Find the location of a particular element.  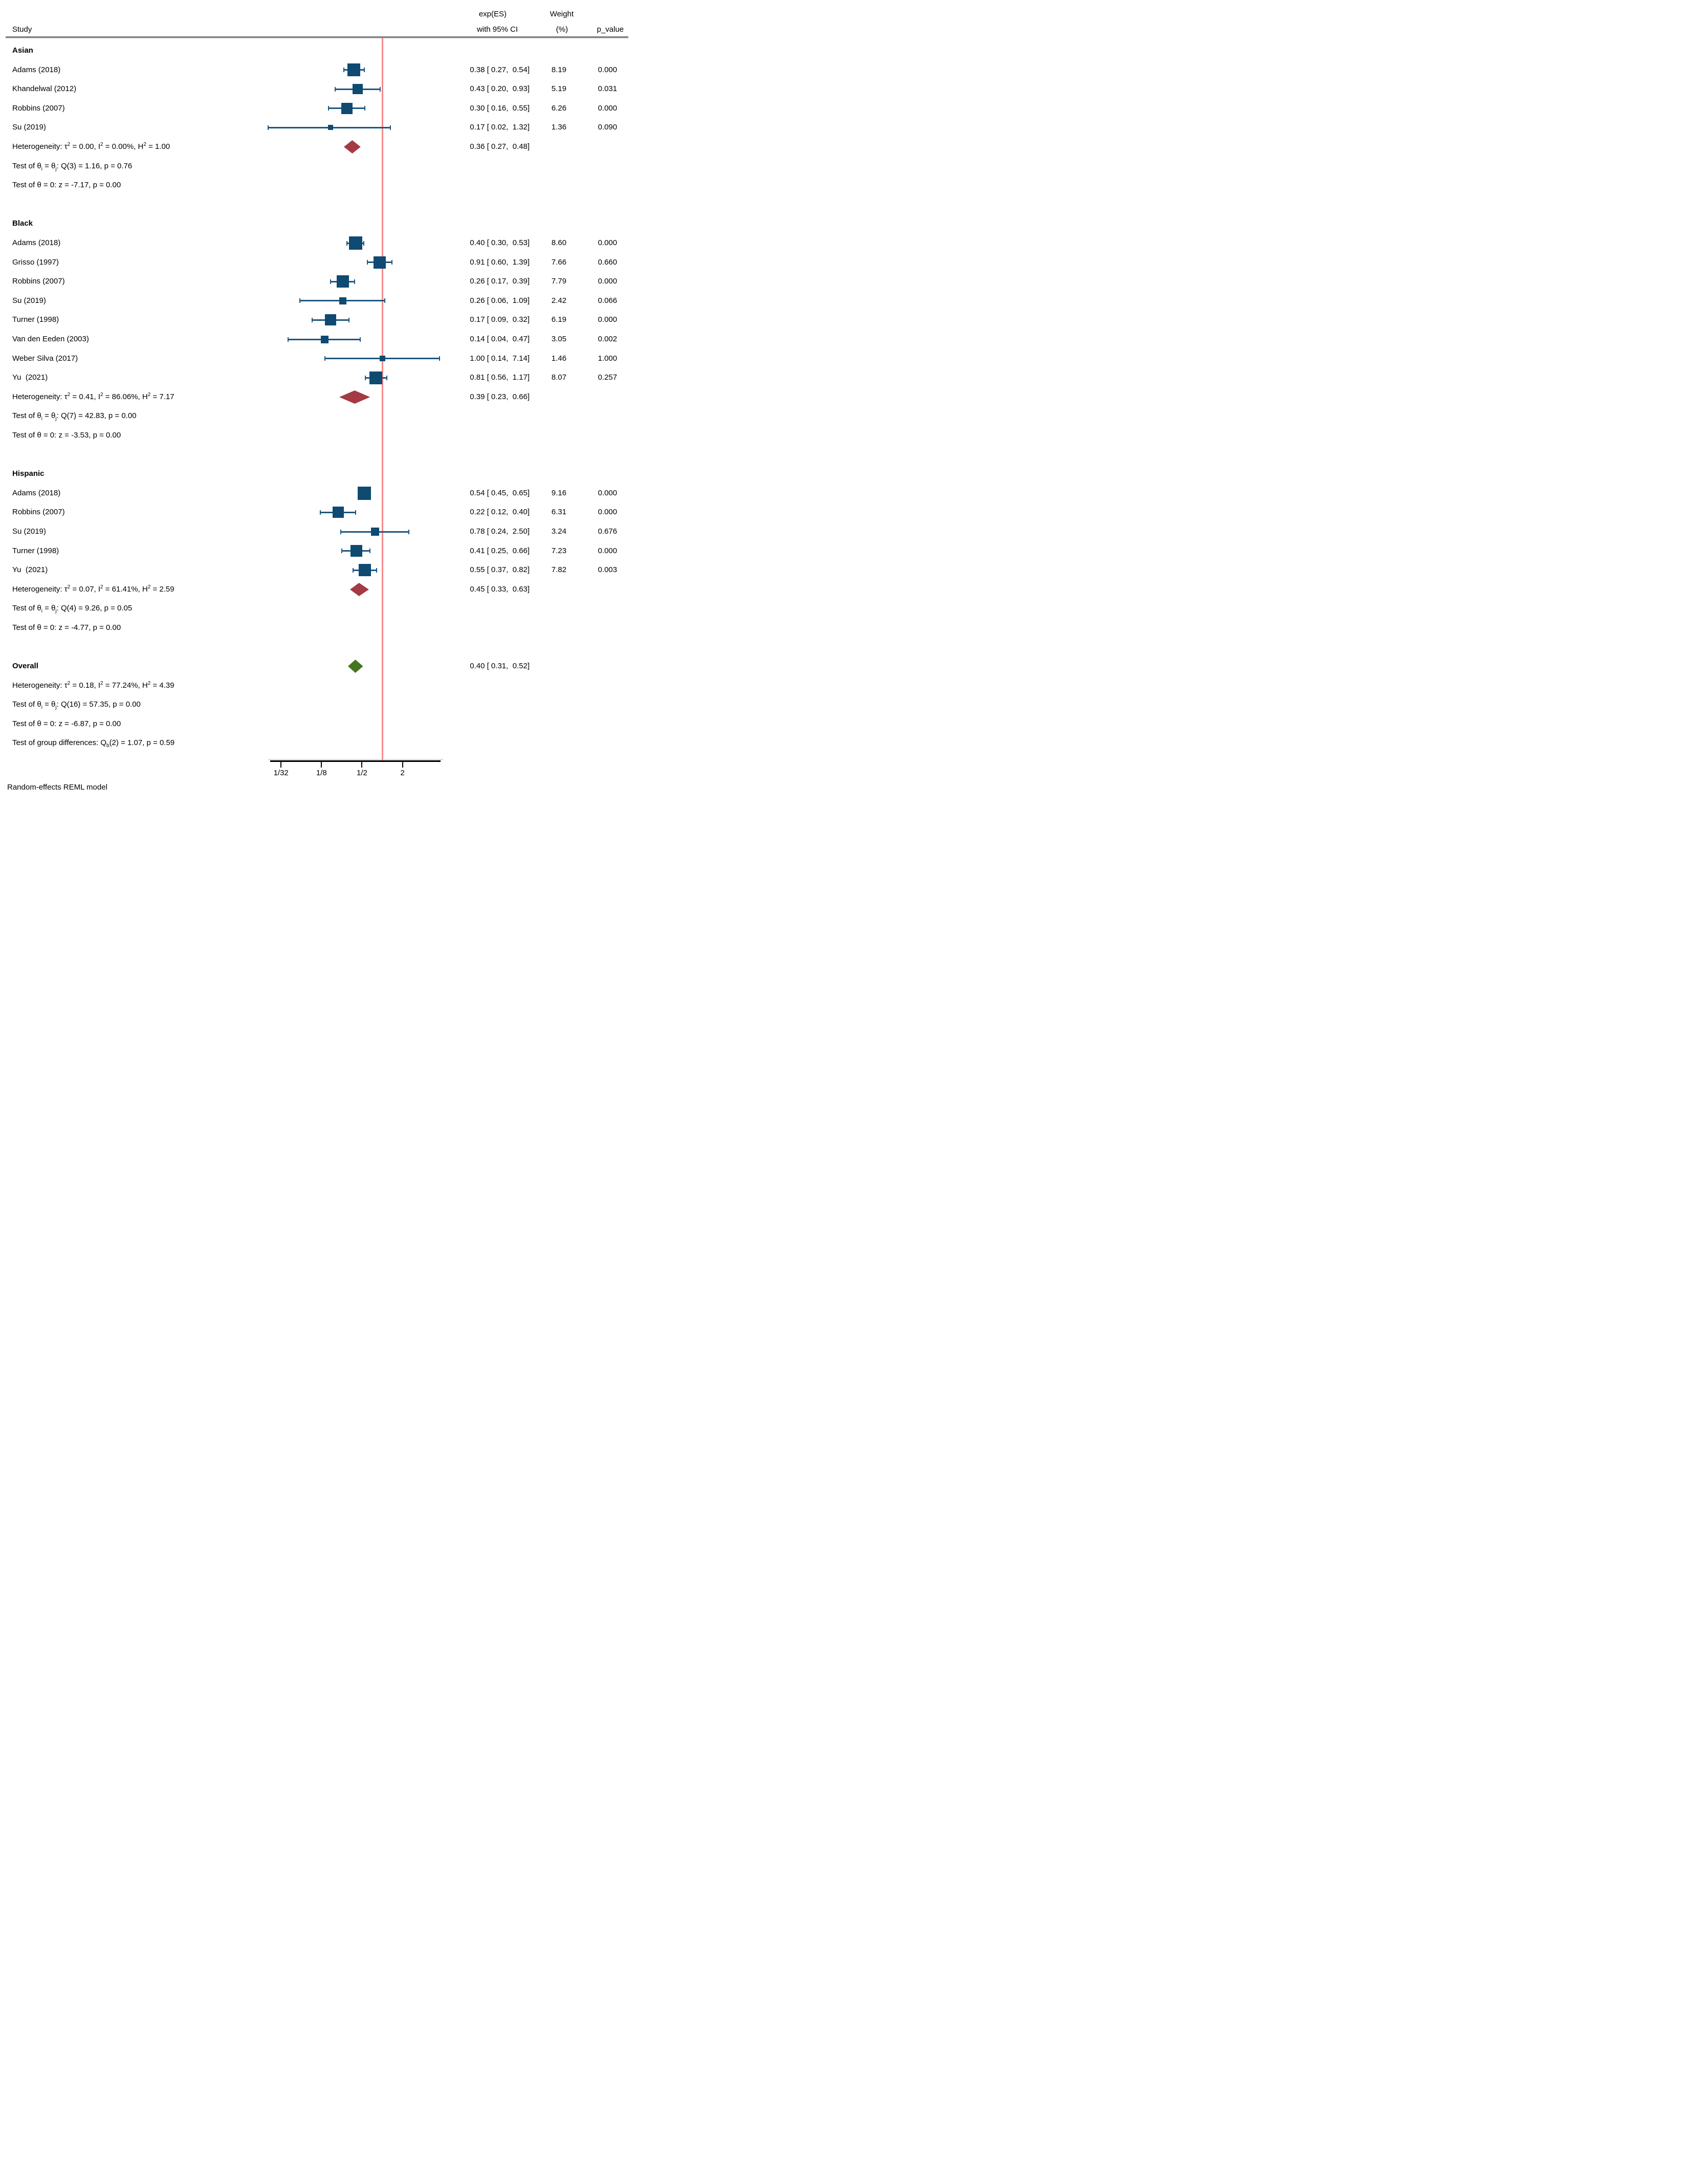

es-ci-value: 0.54 [ 0.45, 0.65] is located at coordinates (500, 492).